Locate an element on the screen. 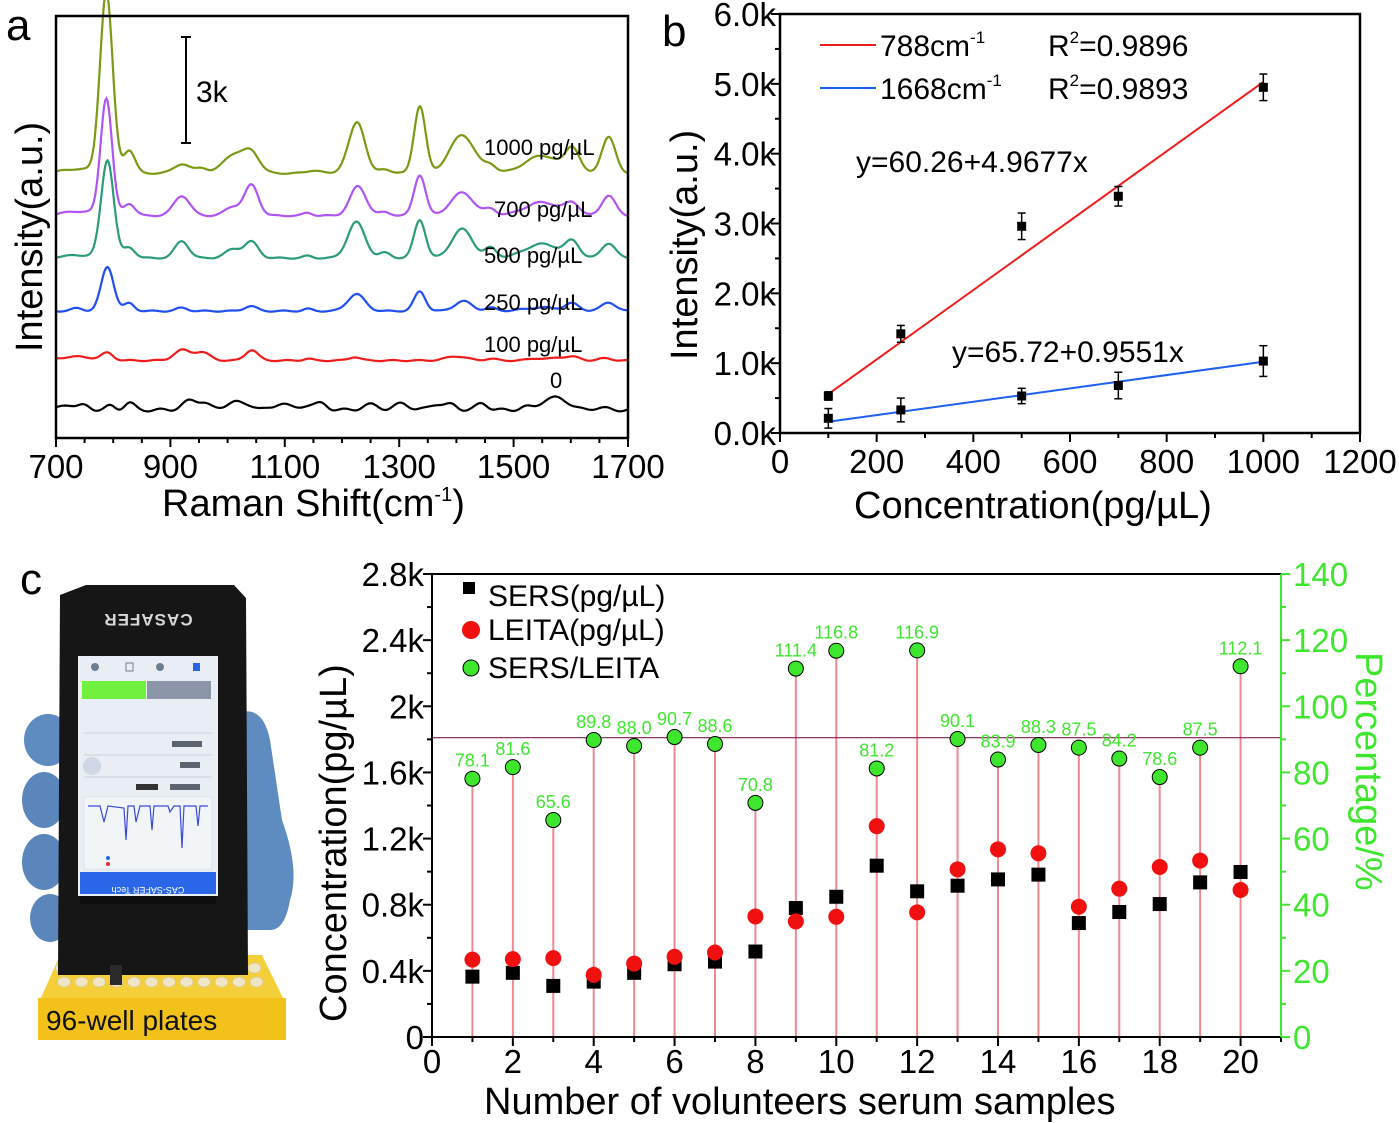  screen-text-line is located at coordinates (185, 787).